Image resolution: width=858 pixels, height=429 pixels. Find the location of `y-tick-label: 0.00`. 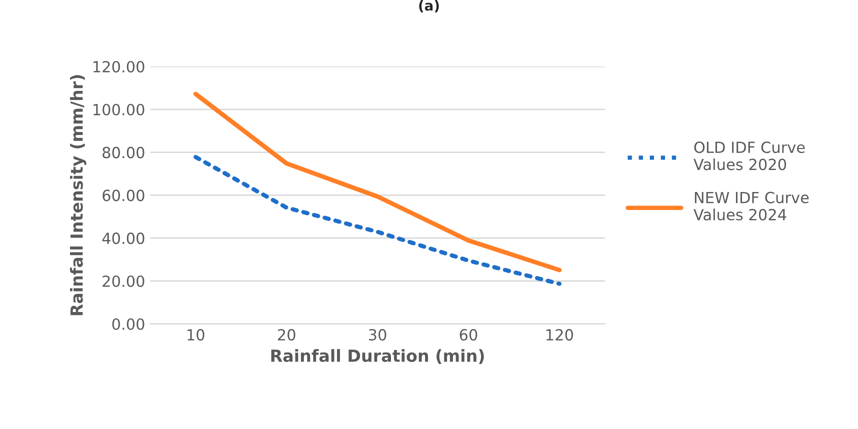

y-tick-label: 0.00 is located at coordinates (128, 324).